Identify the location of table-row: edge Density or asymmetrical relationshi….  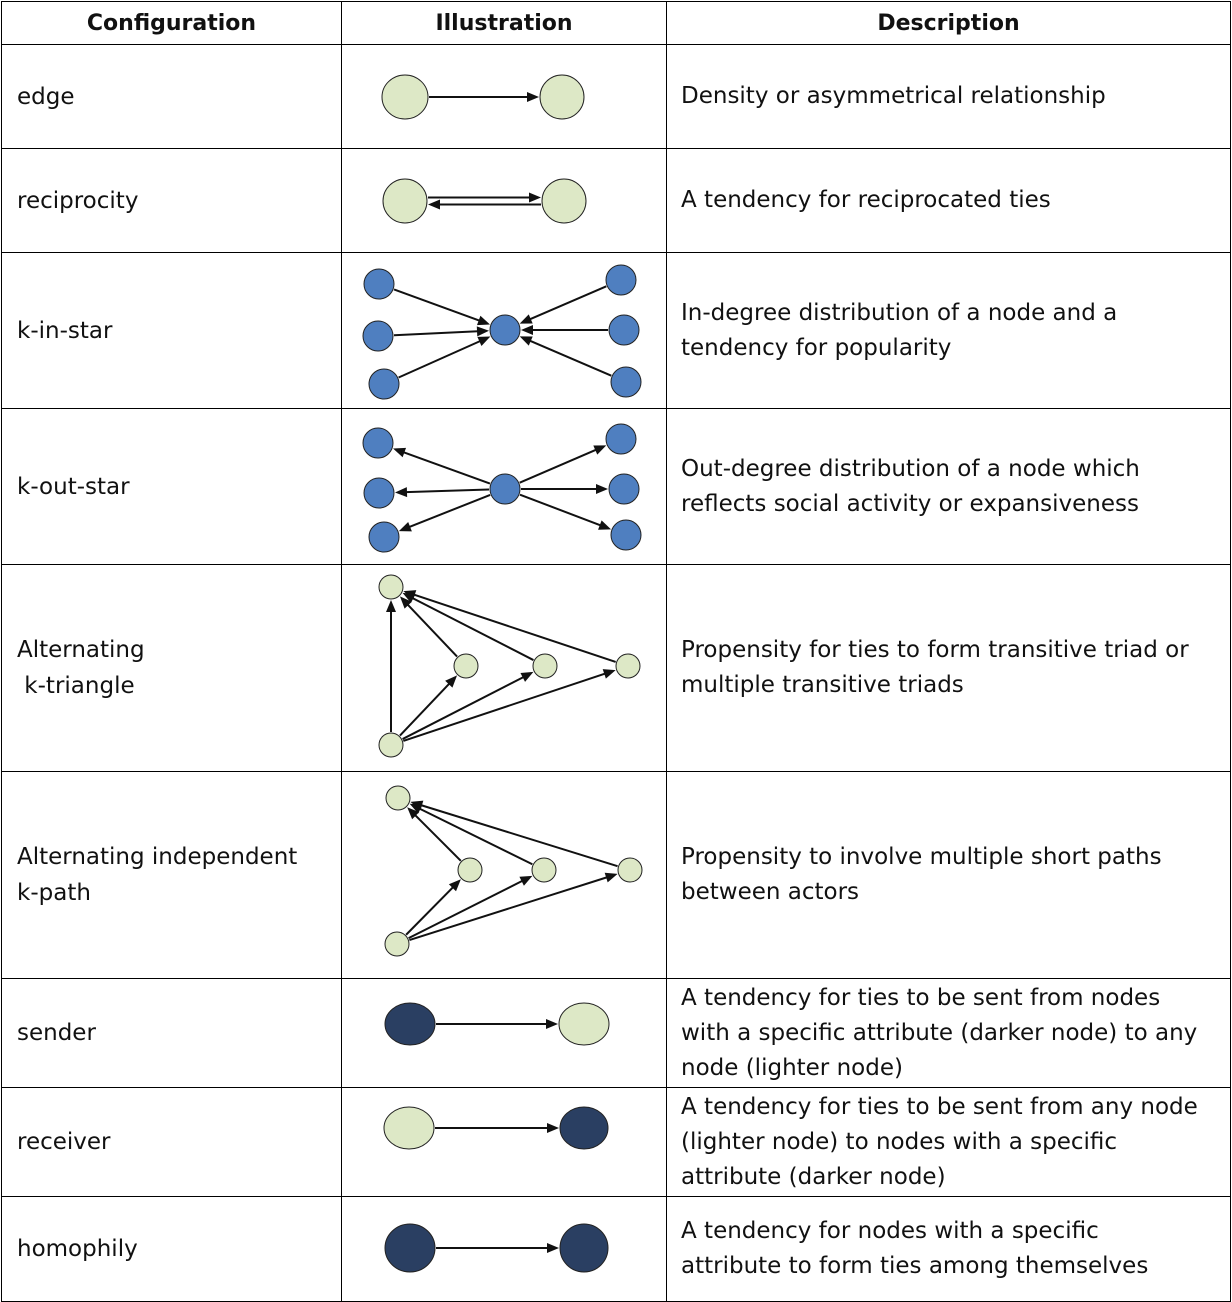
(616, 96).